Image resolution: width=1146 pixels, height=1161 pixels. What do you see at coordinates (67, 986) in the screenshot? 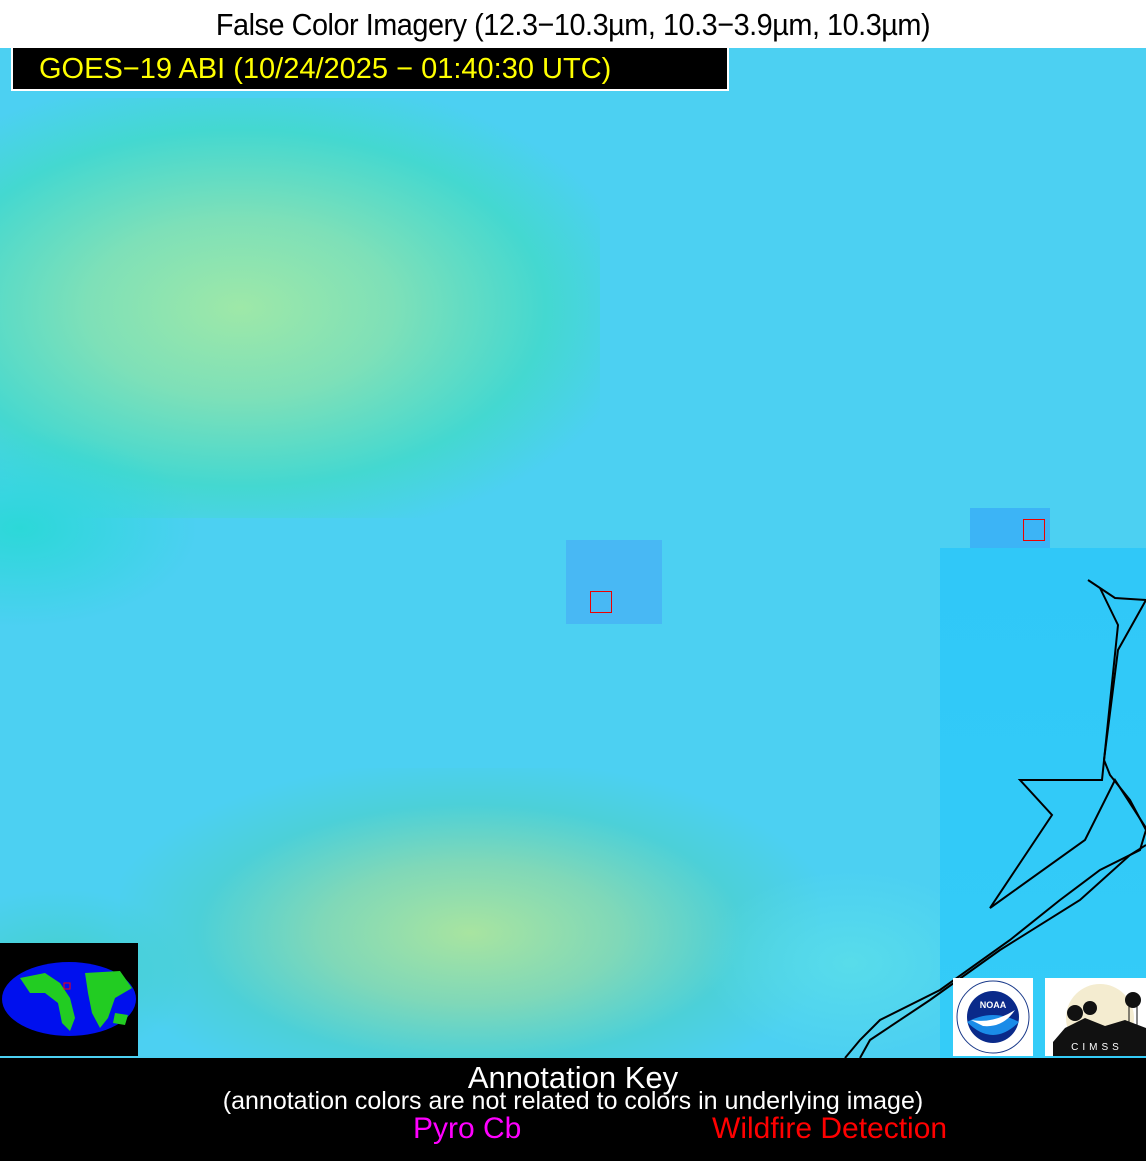
I see `globe-region-marker` at bounding box center [67, 986].